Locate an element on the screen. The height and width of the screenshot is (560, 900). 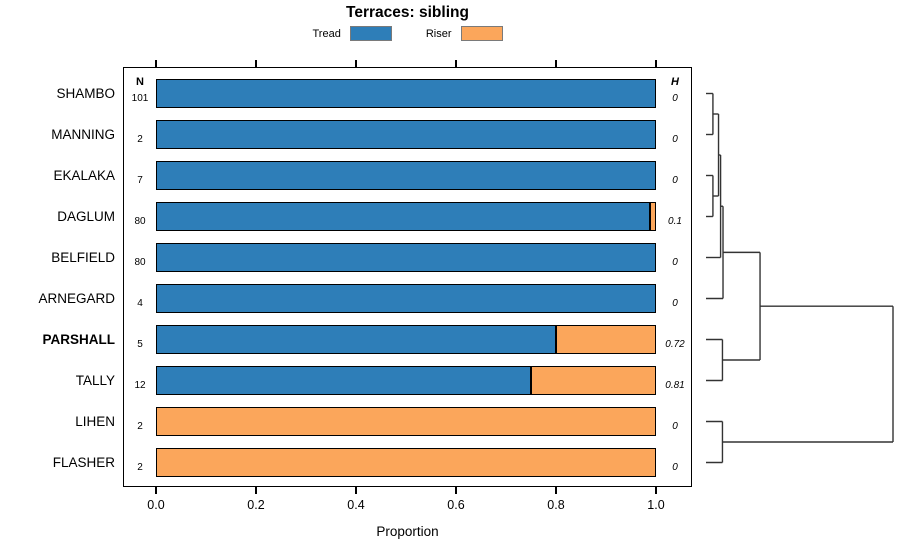
x-tick-label: 0.0 is located at coordinates (156, 505).